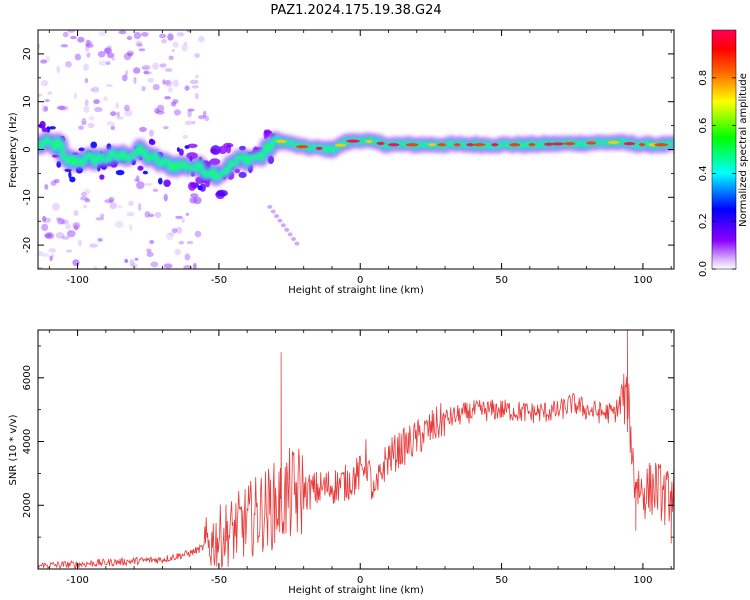 The image size is (750, 600). I want to click on y-tick-label: 2000, so click(27, 505).